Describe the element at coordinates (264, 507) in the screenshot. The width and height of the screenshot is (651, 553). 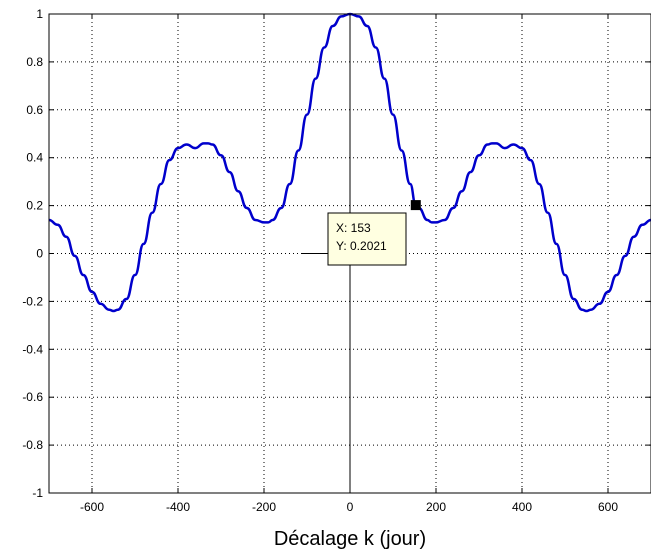
I see `x-tick-label: -200` at that location.